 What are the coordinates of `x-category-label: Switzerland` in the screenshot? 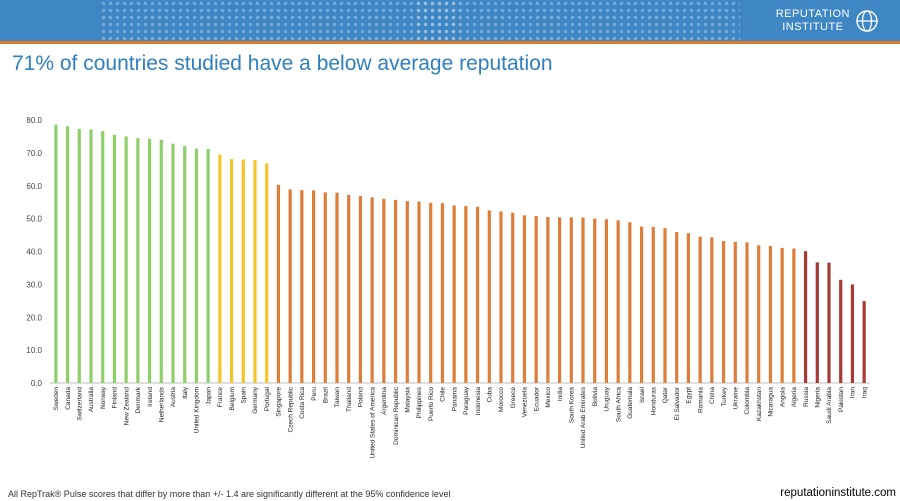 It's located at (79, 404).